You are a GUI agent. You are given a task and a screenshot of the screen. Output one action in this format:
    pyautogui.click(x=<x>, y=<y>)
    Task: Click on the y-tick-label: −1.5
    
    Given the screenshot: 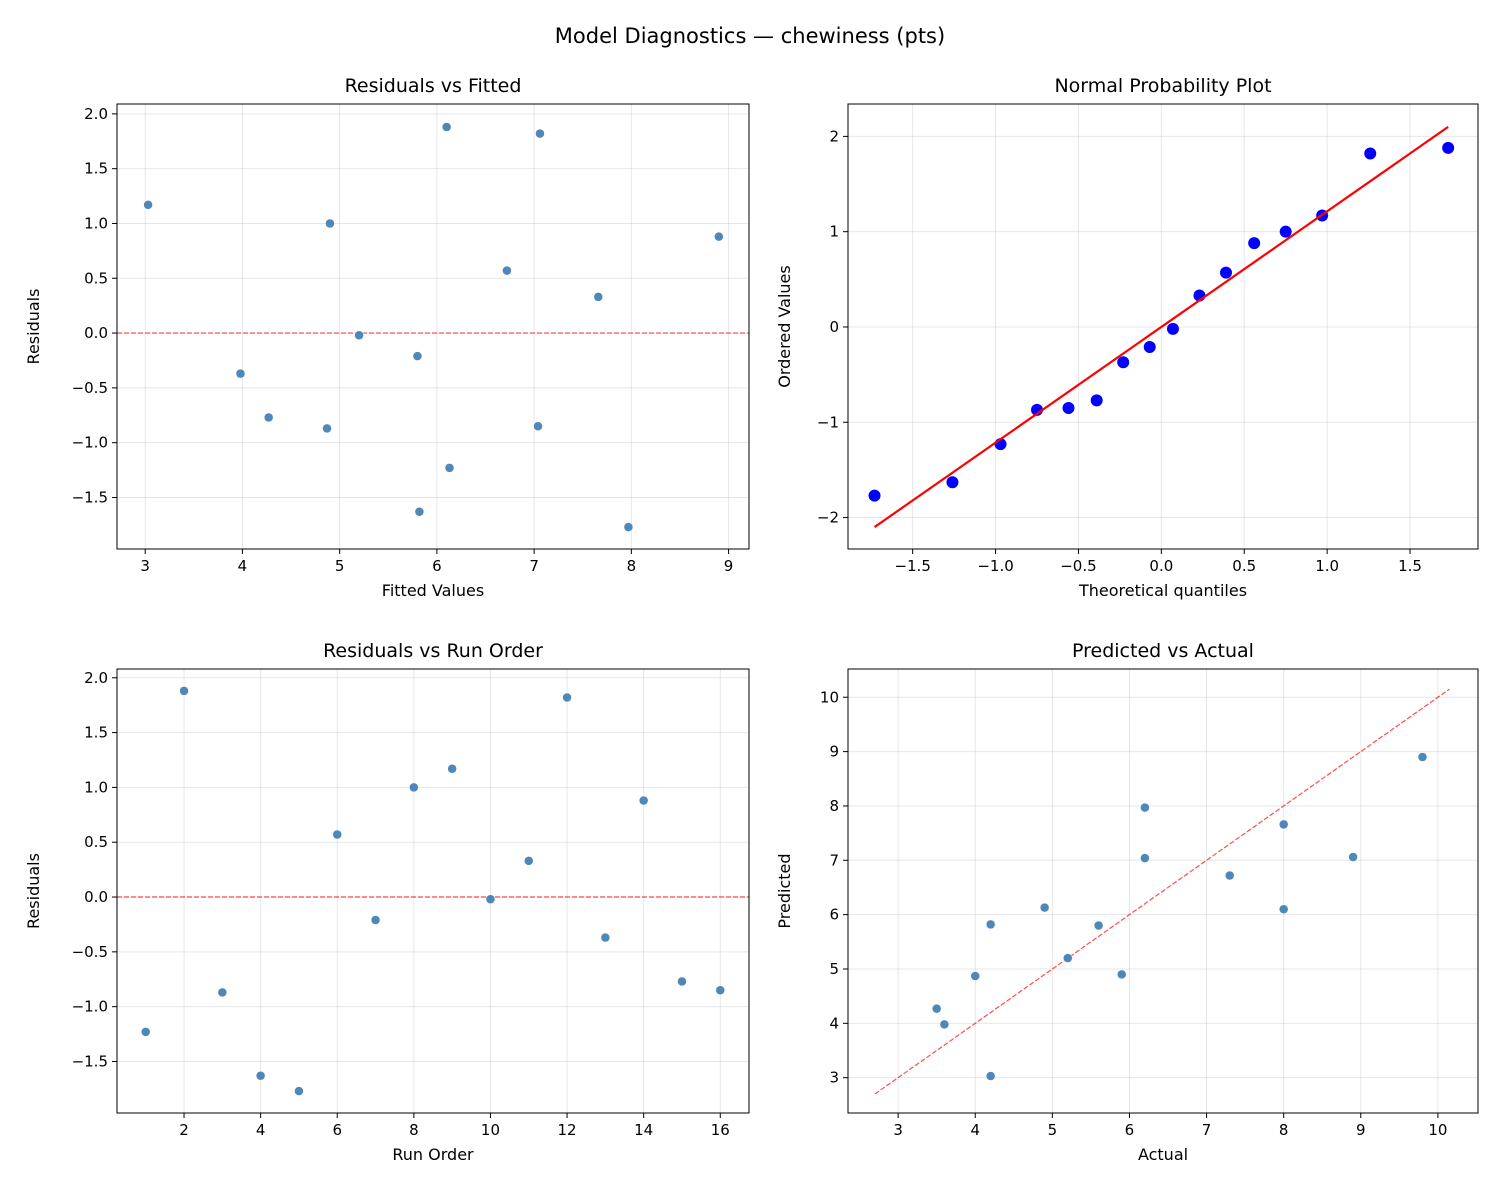 What is the action you would take?
    pyautogui.click(x=90, y=1061)
    